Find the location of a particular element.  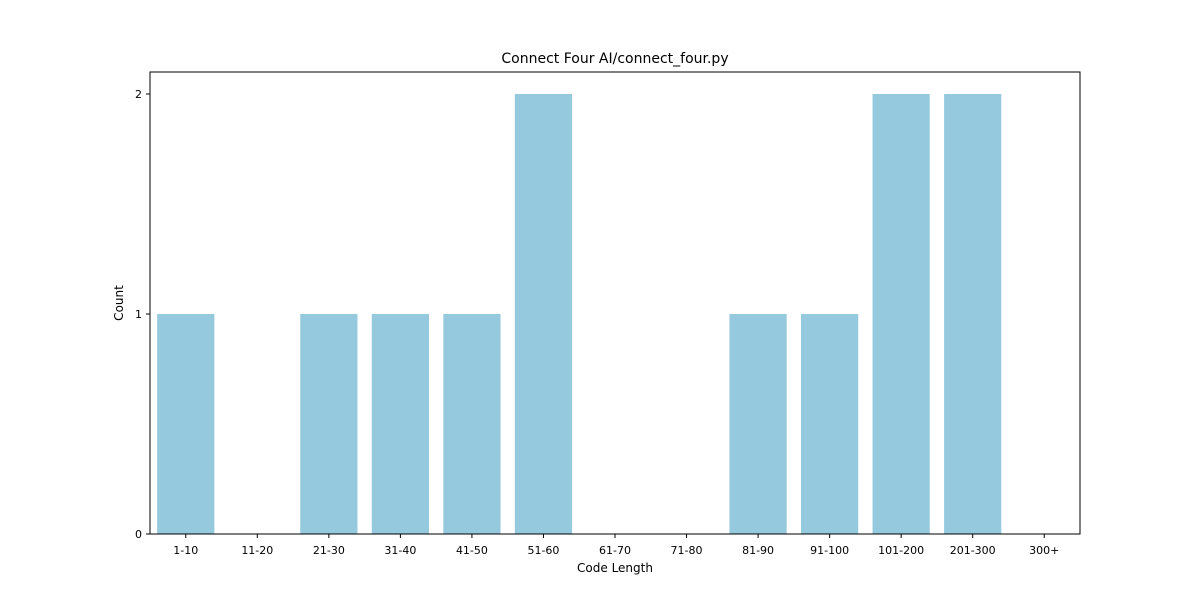

x-tick-label: 51-60 is located at coordinates (543, 550).